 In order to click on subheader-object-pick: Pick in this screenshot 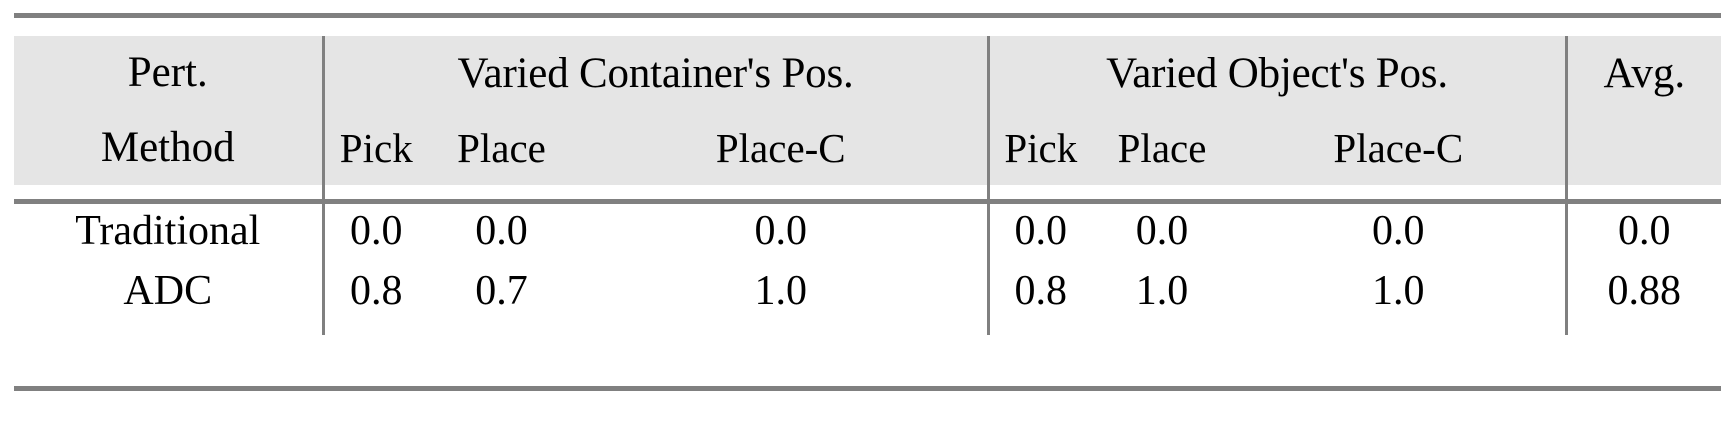, I will do `click(1039, 147)`.